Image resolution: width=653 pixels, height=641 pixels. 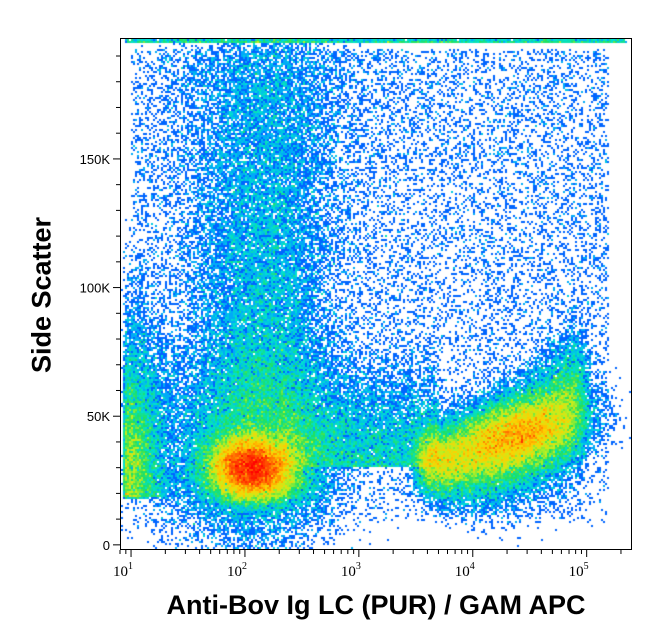 I want to click on x-tick-label: 10⁵, so click(x=579, y=570).